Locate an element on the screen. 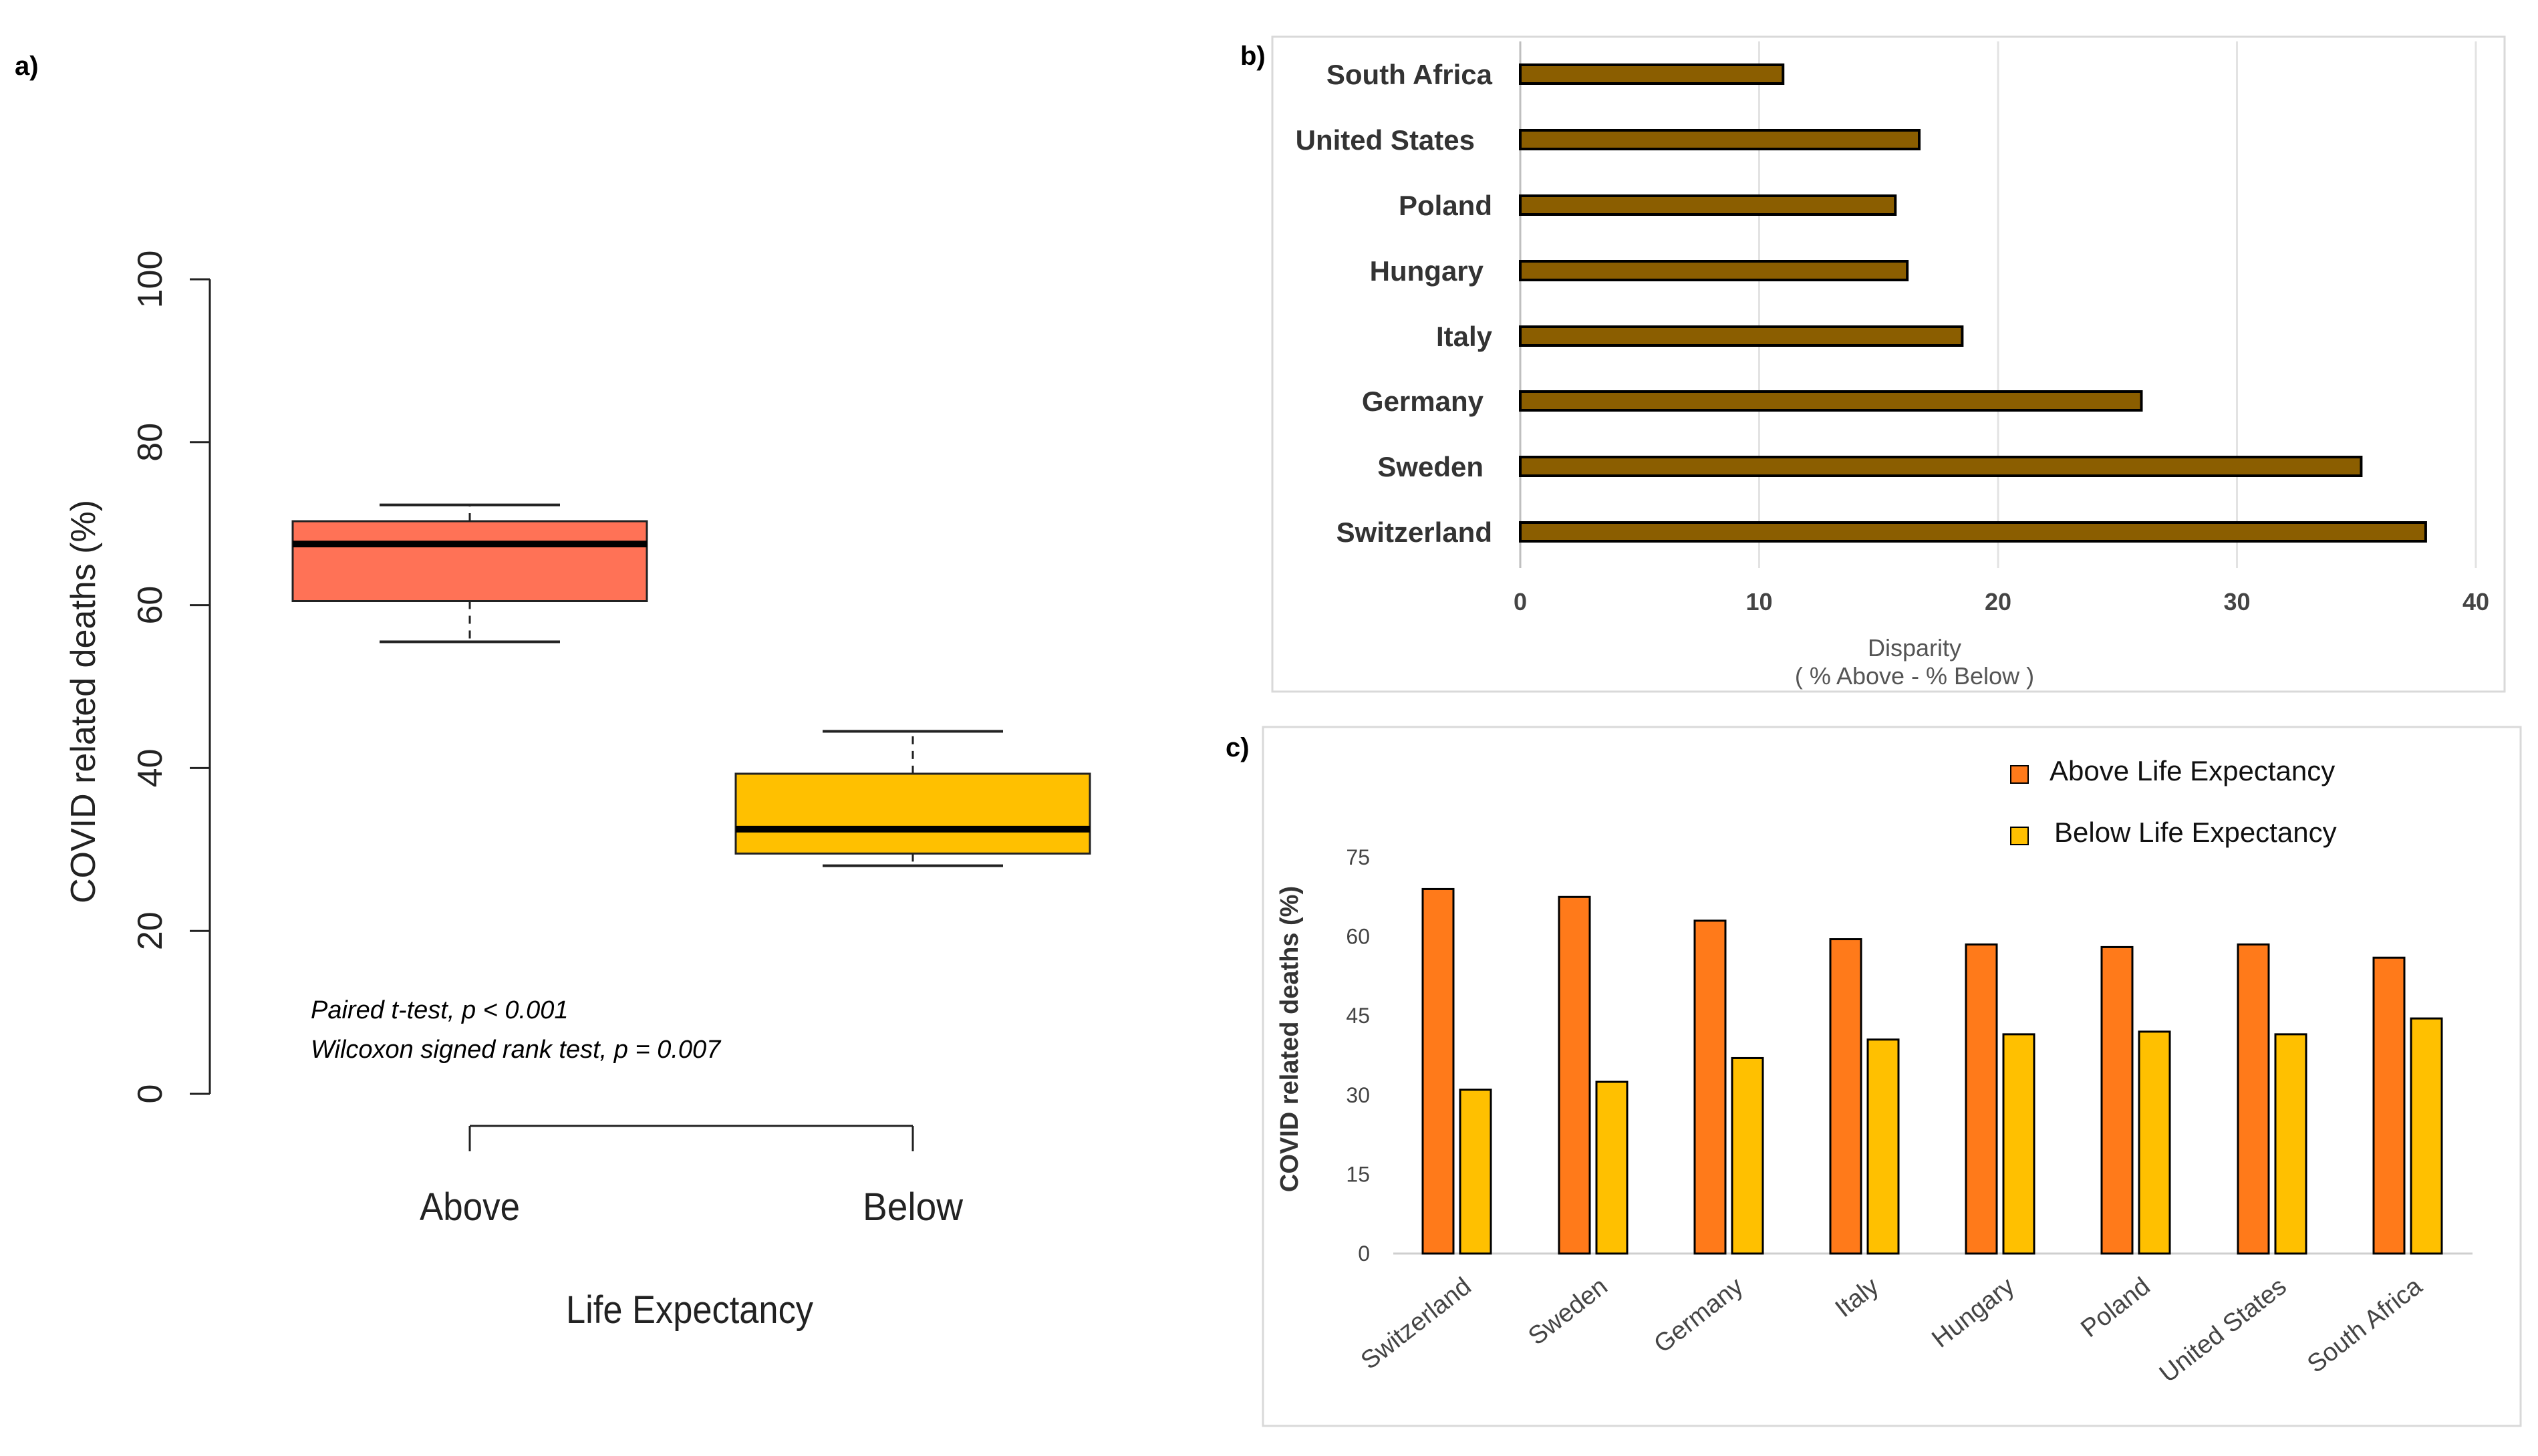 The image size is (2538, 1456). disparity-x-tick-label: 0 is located at coordinates (1520, 601).